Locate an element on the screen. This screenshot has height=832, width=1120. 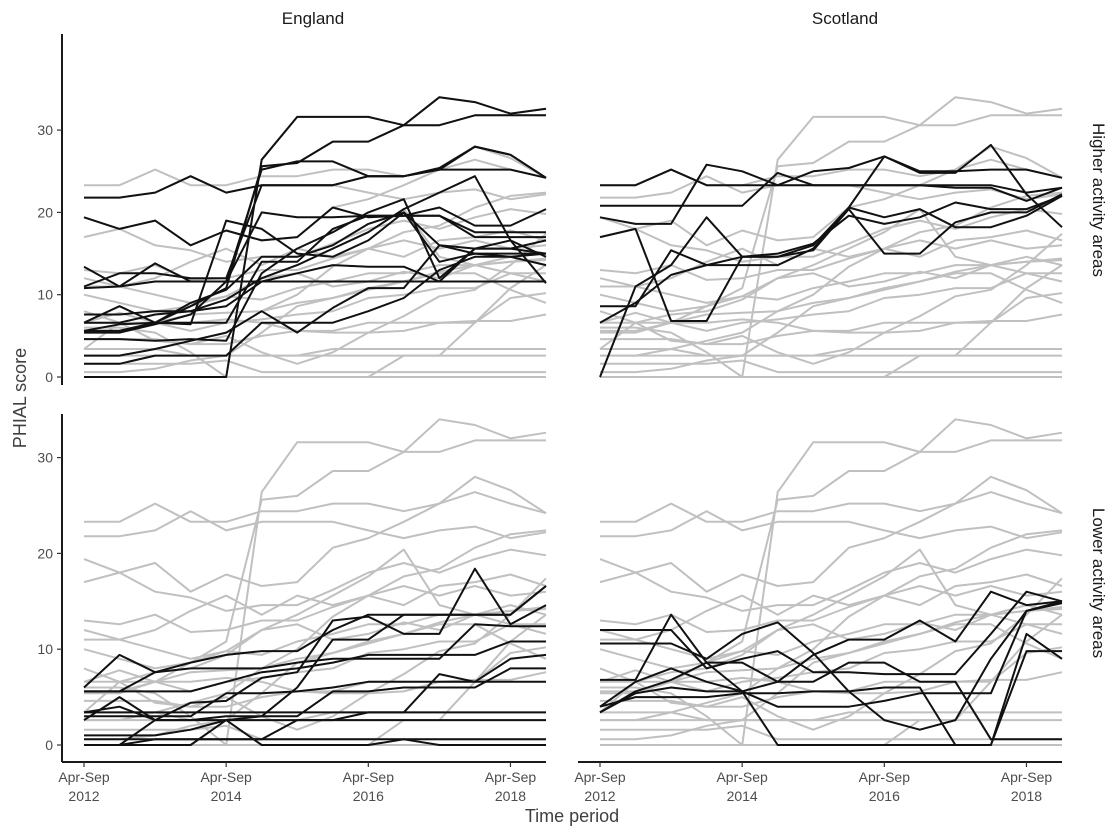
y-axis-title: PHIAL score is located at coordinates (20, 398).